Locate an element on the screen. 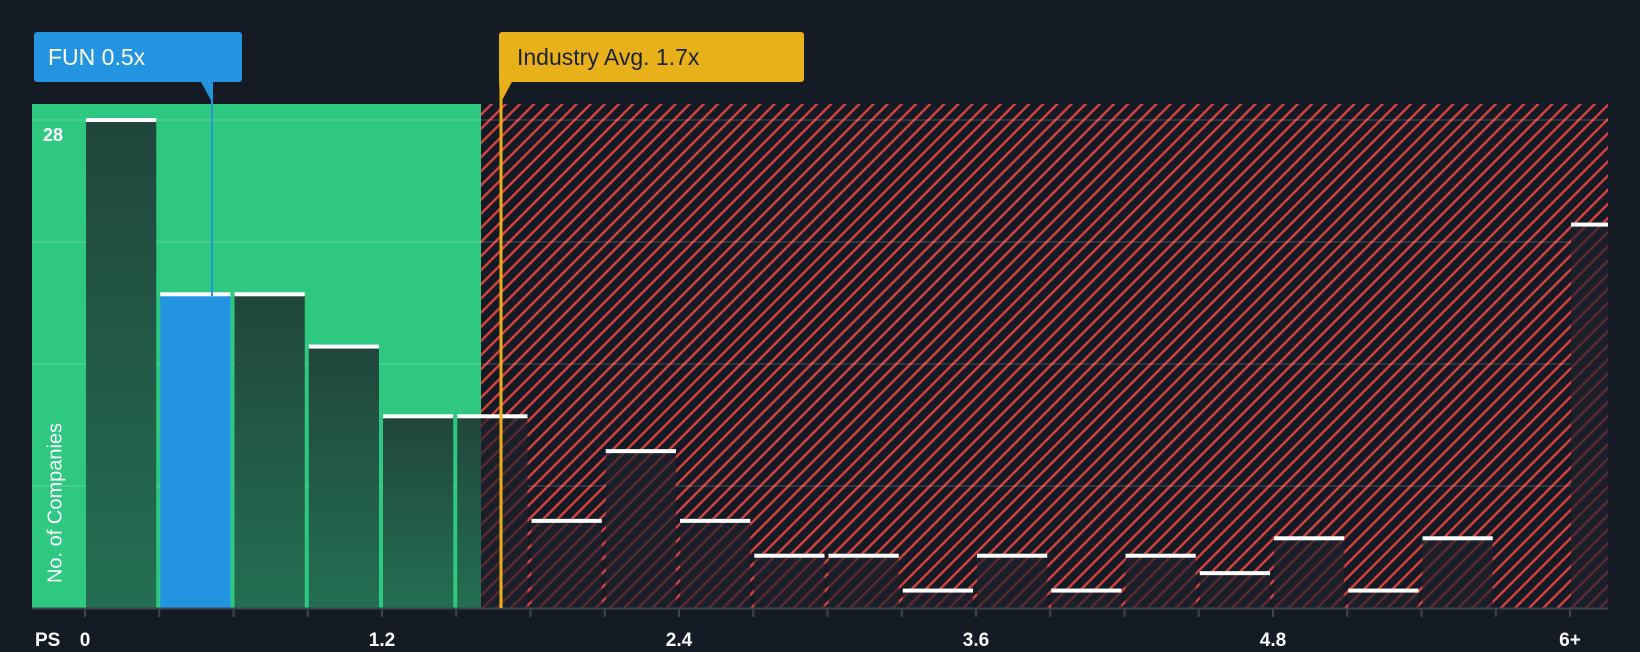  y-max-label: 28 is located at coordinates (53, 135).